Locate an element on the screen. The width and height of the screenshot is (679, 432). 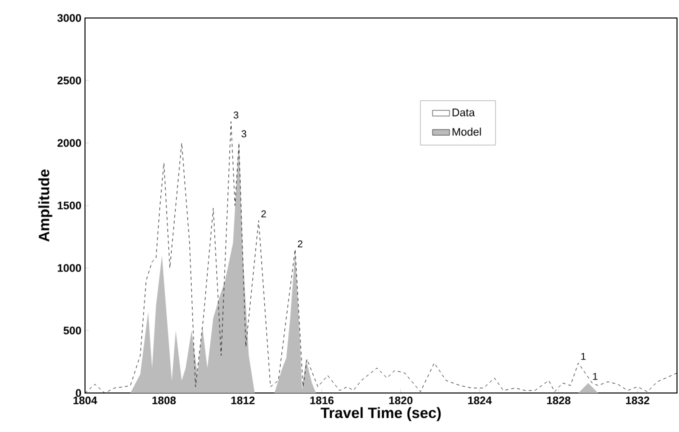
y-tick-label: 500 is located at coordinates (73, 330).